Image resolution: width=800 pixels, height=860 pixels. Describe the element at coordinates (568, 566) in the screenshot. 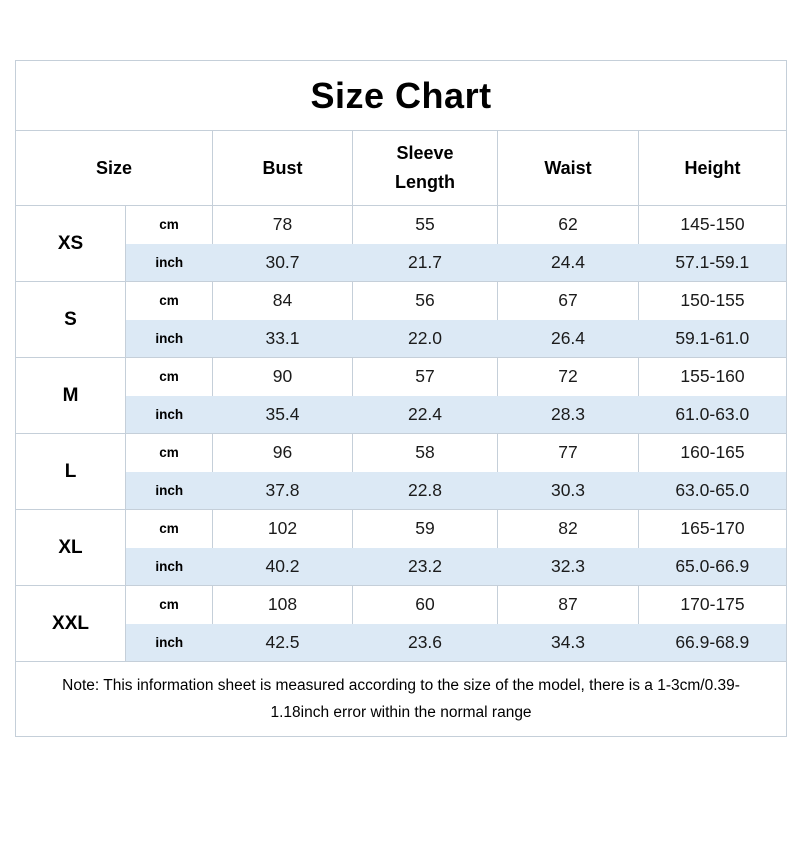

I see `value-cell: 32.3` at that location.